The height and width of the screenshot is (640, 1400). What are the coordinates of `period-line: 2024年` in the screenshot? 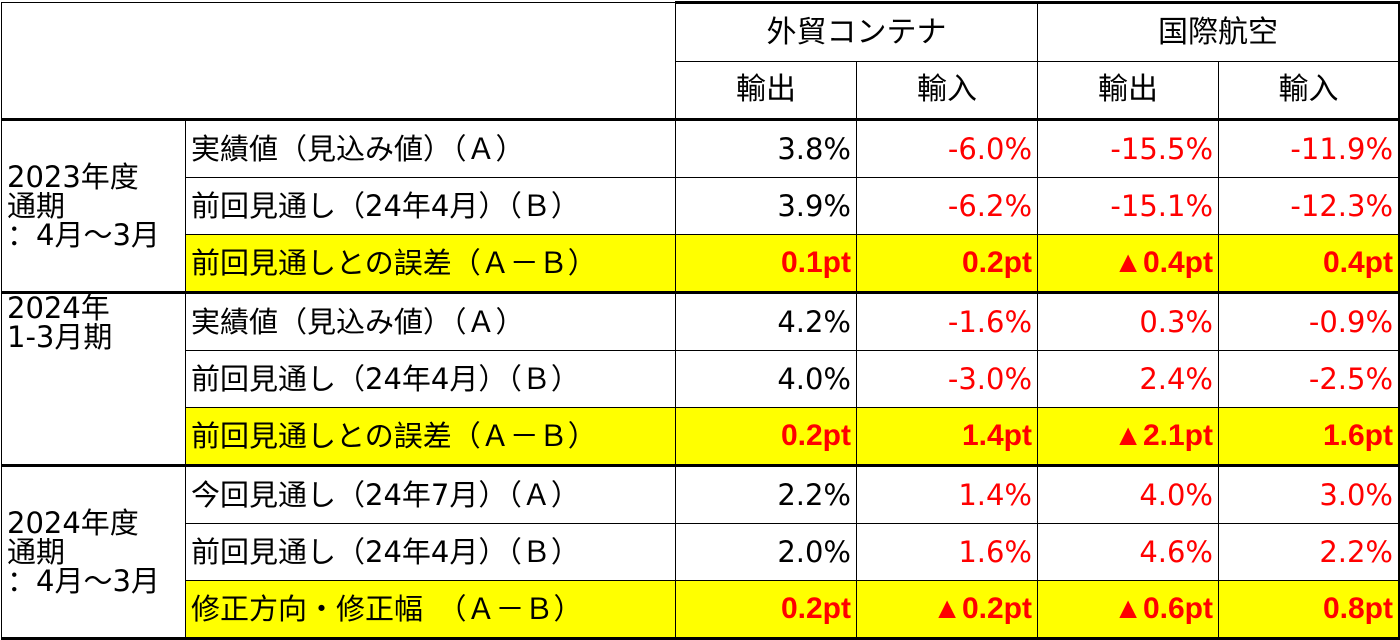 It's located at (58, 308).